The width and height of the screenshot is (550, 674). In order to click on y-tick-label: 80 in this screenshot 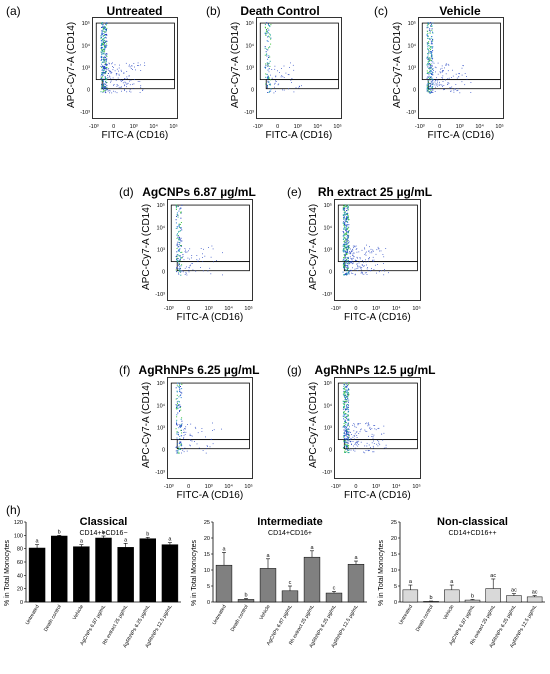, I will do `click(20, 550)`.